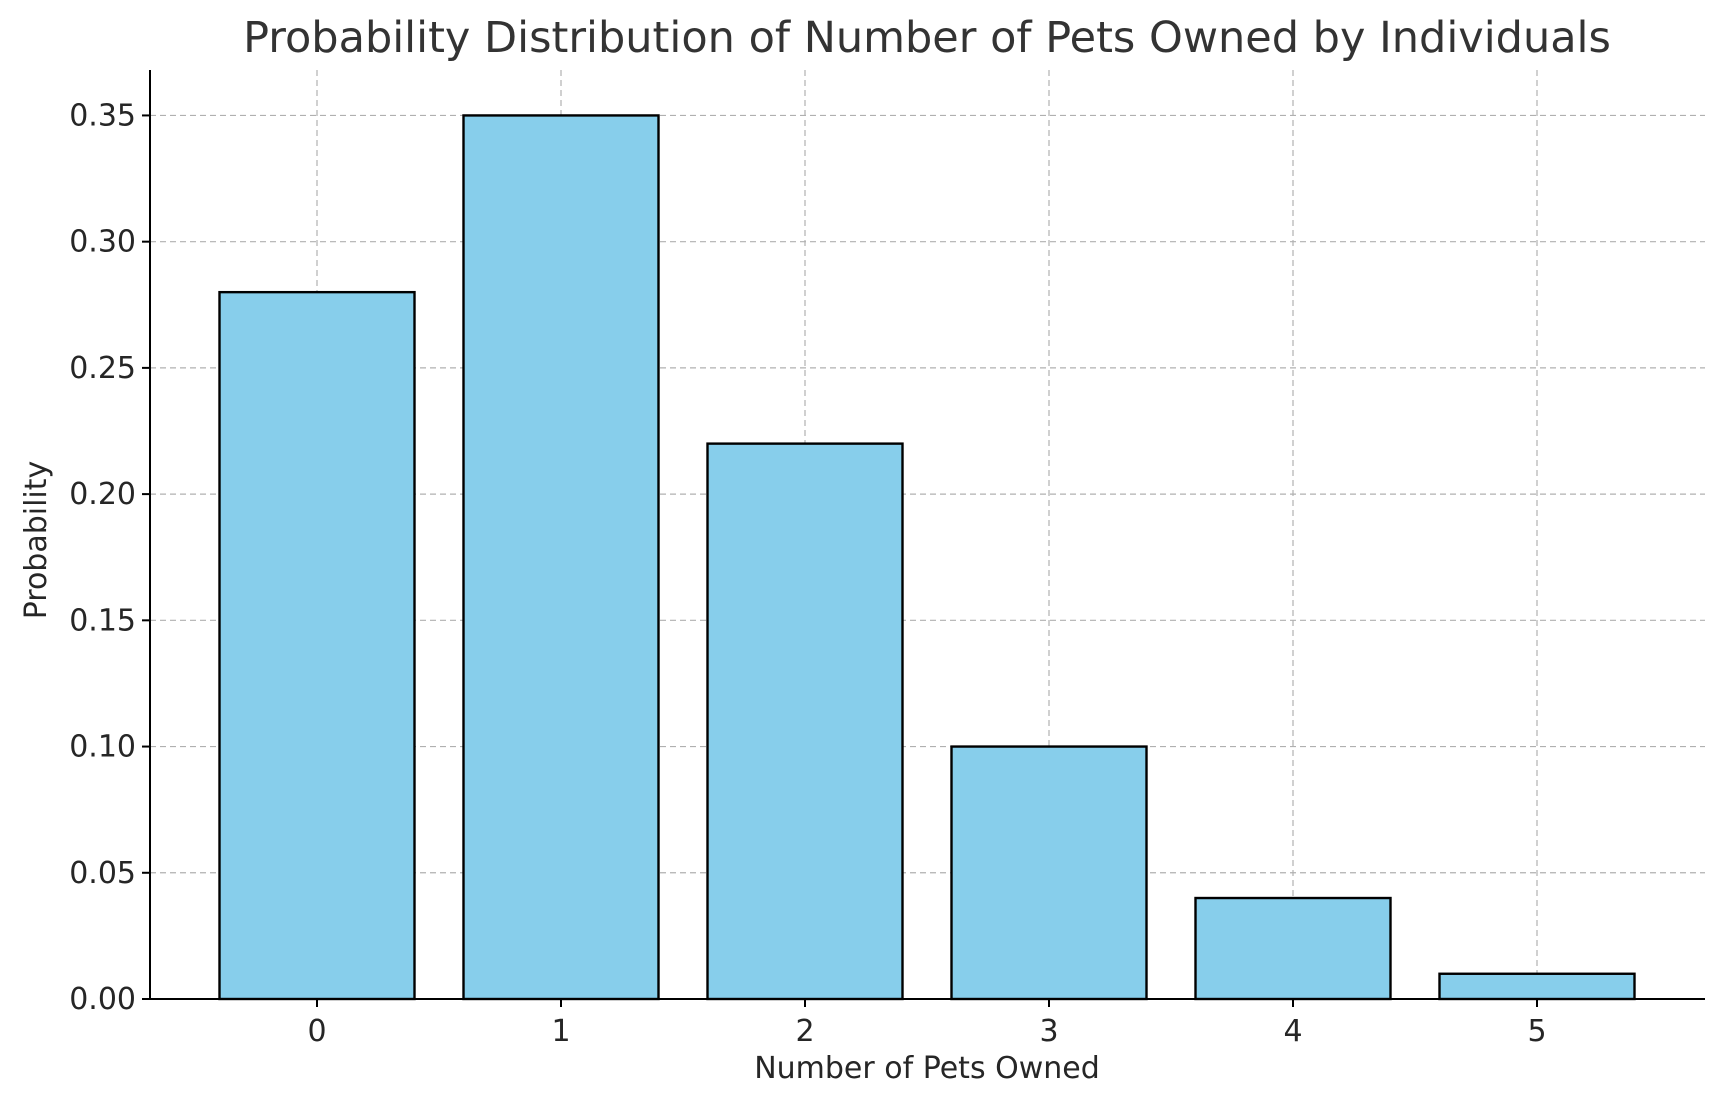  Describe the element at coordinates (102, 242) in the screenshot. I see `y-tick-label: 0.30` at that location.